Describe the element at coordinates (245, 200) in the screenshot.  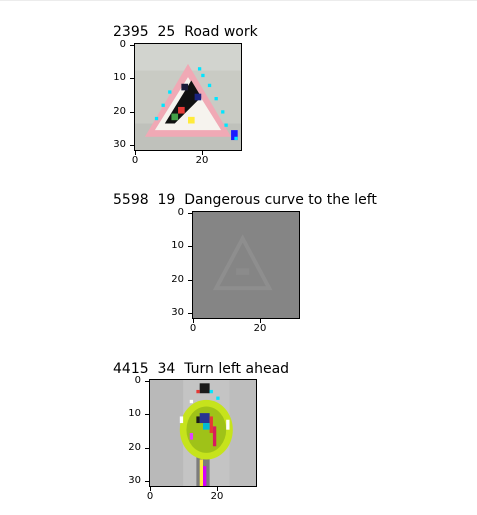
I see `panel-title: 5598 19 Dangerous curve to the left` at that location.